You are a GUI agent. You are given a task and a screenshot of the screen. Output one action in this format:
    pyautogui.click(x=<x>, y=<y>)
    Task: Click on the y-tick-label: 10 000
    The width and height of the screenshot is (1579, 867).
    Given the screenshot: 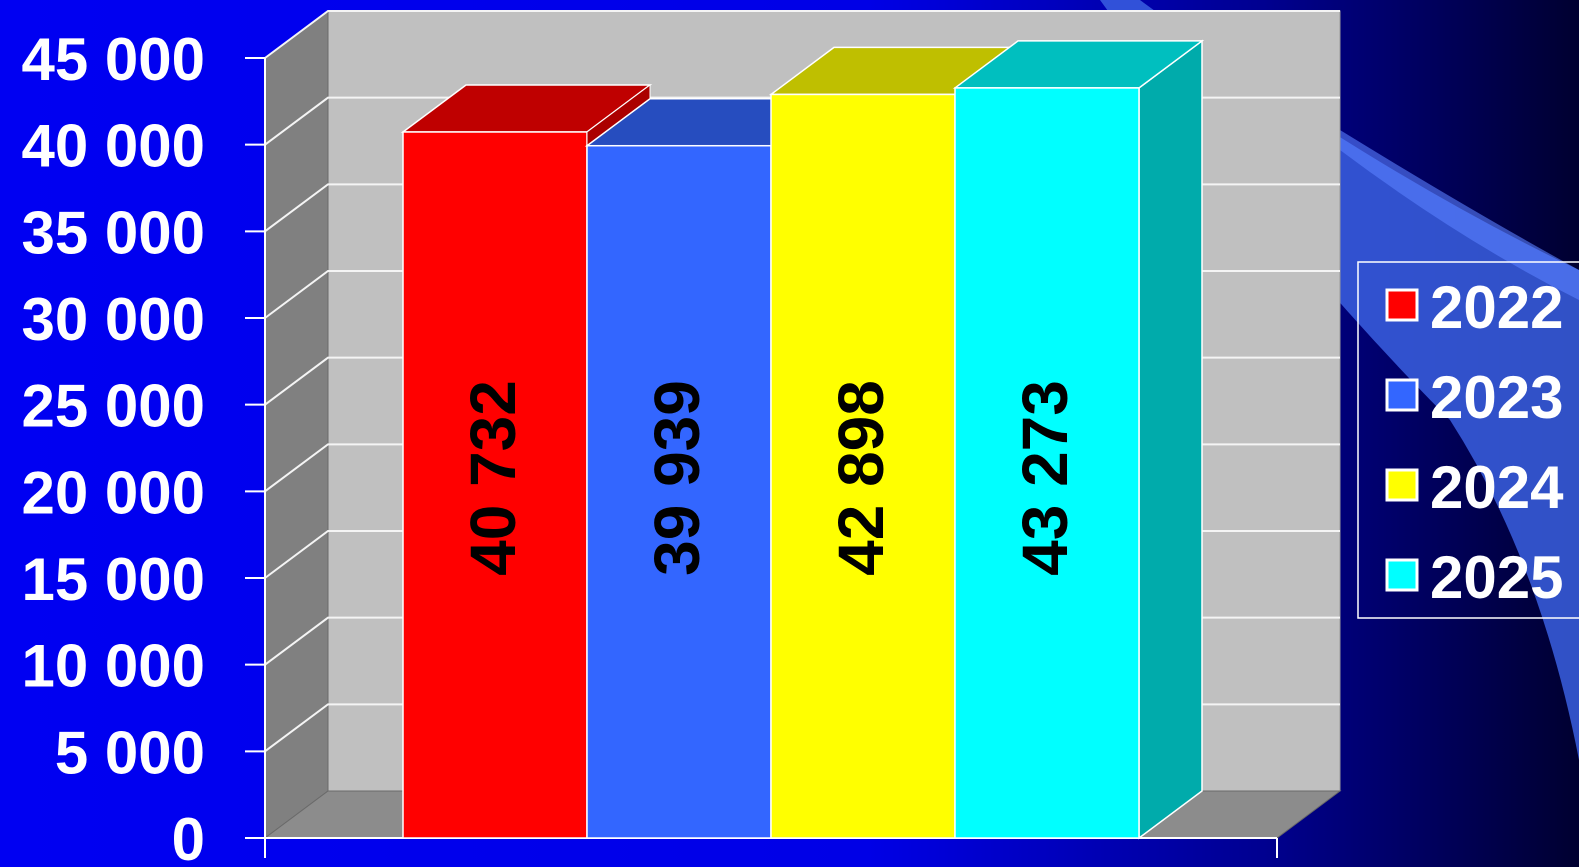 What is the action you would take?
    pyautogui.click(x=113, y=666)
    